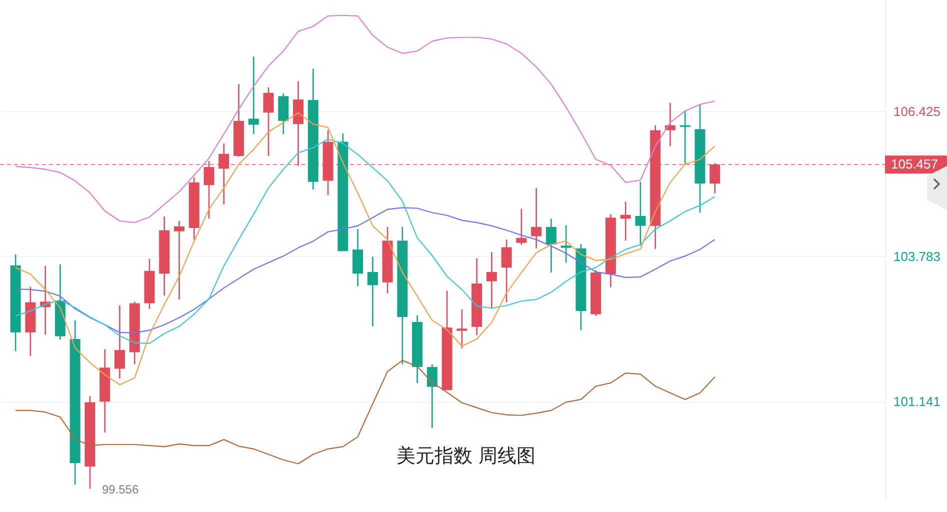 This screenshot has height=512, width=947. What do you see at coordinates (917, 402) in the screenshot?
I see `y-tick-label: 101.141` at bounding box center [917, 402].